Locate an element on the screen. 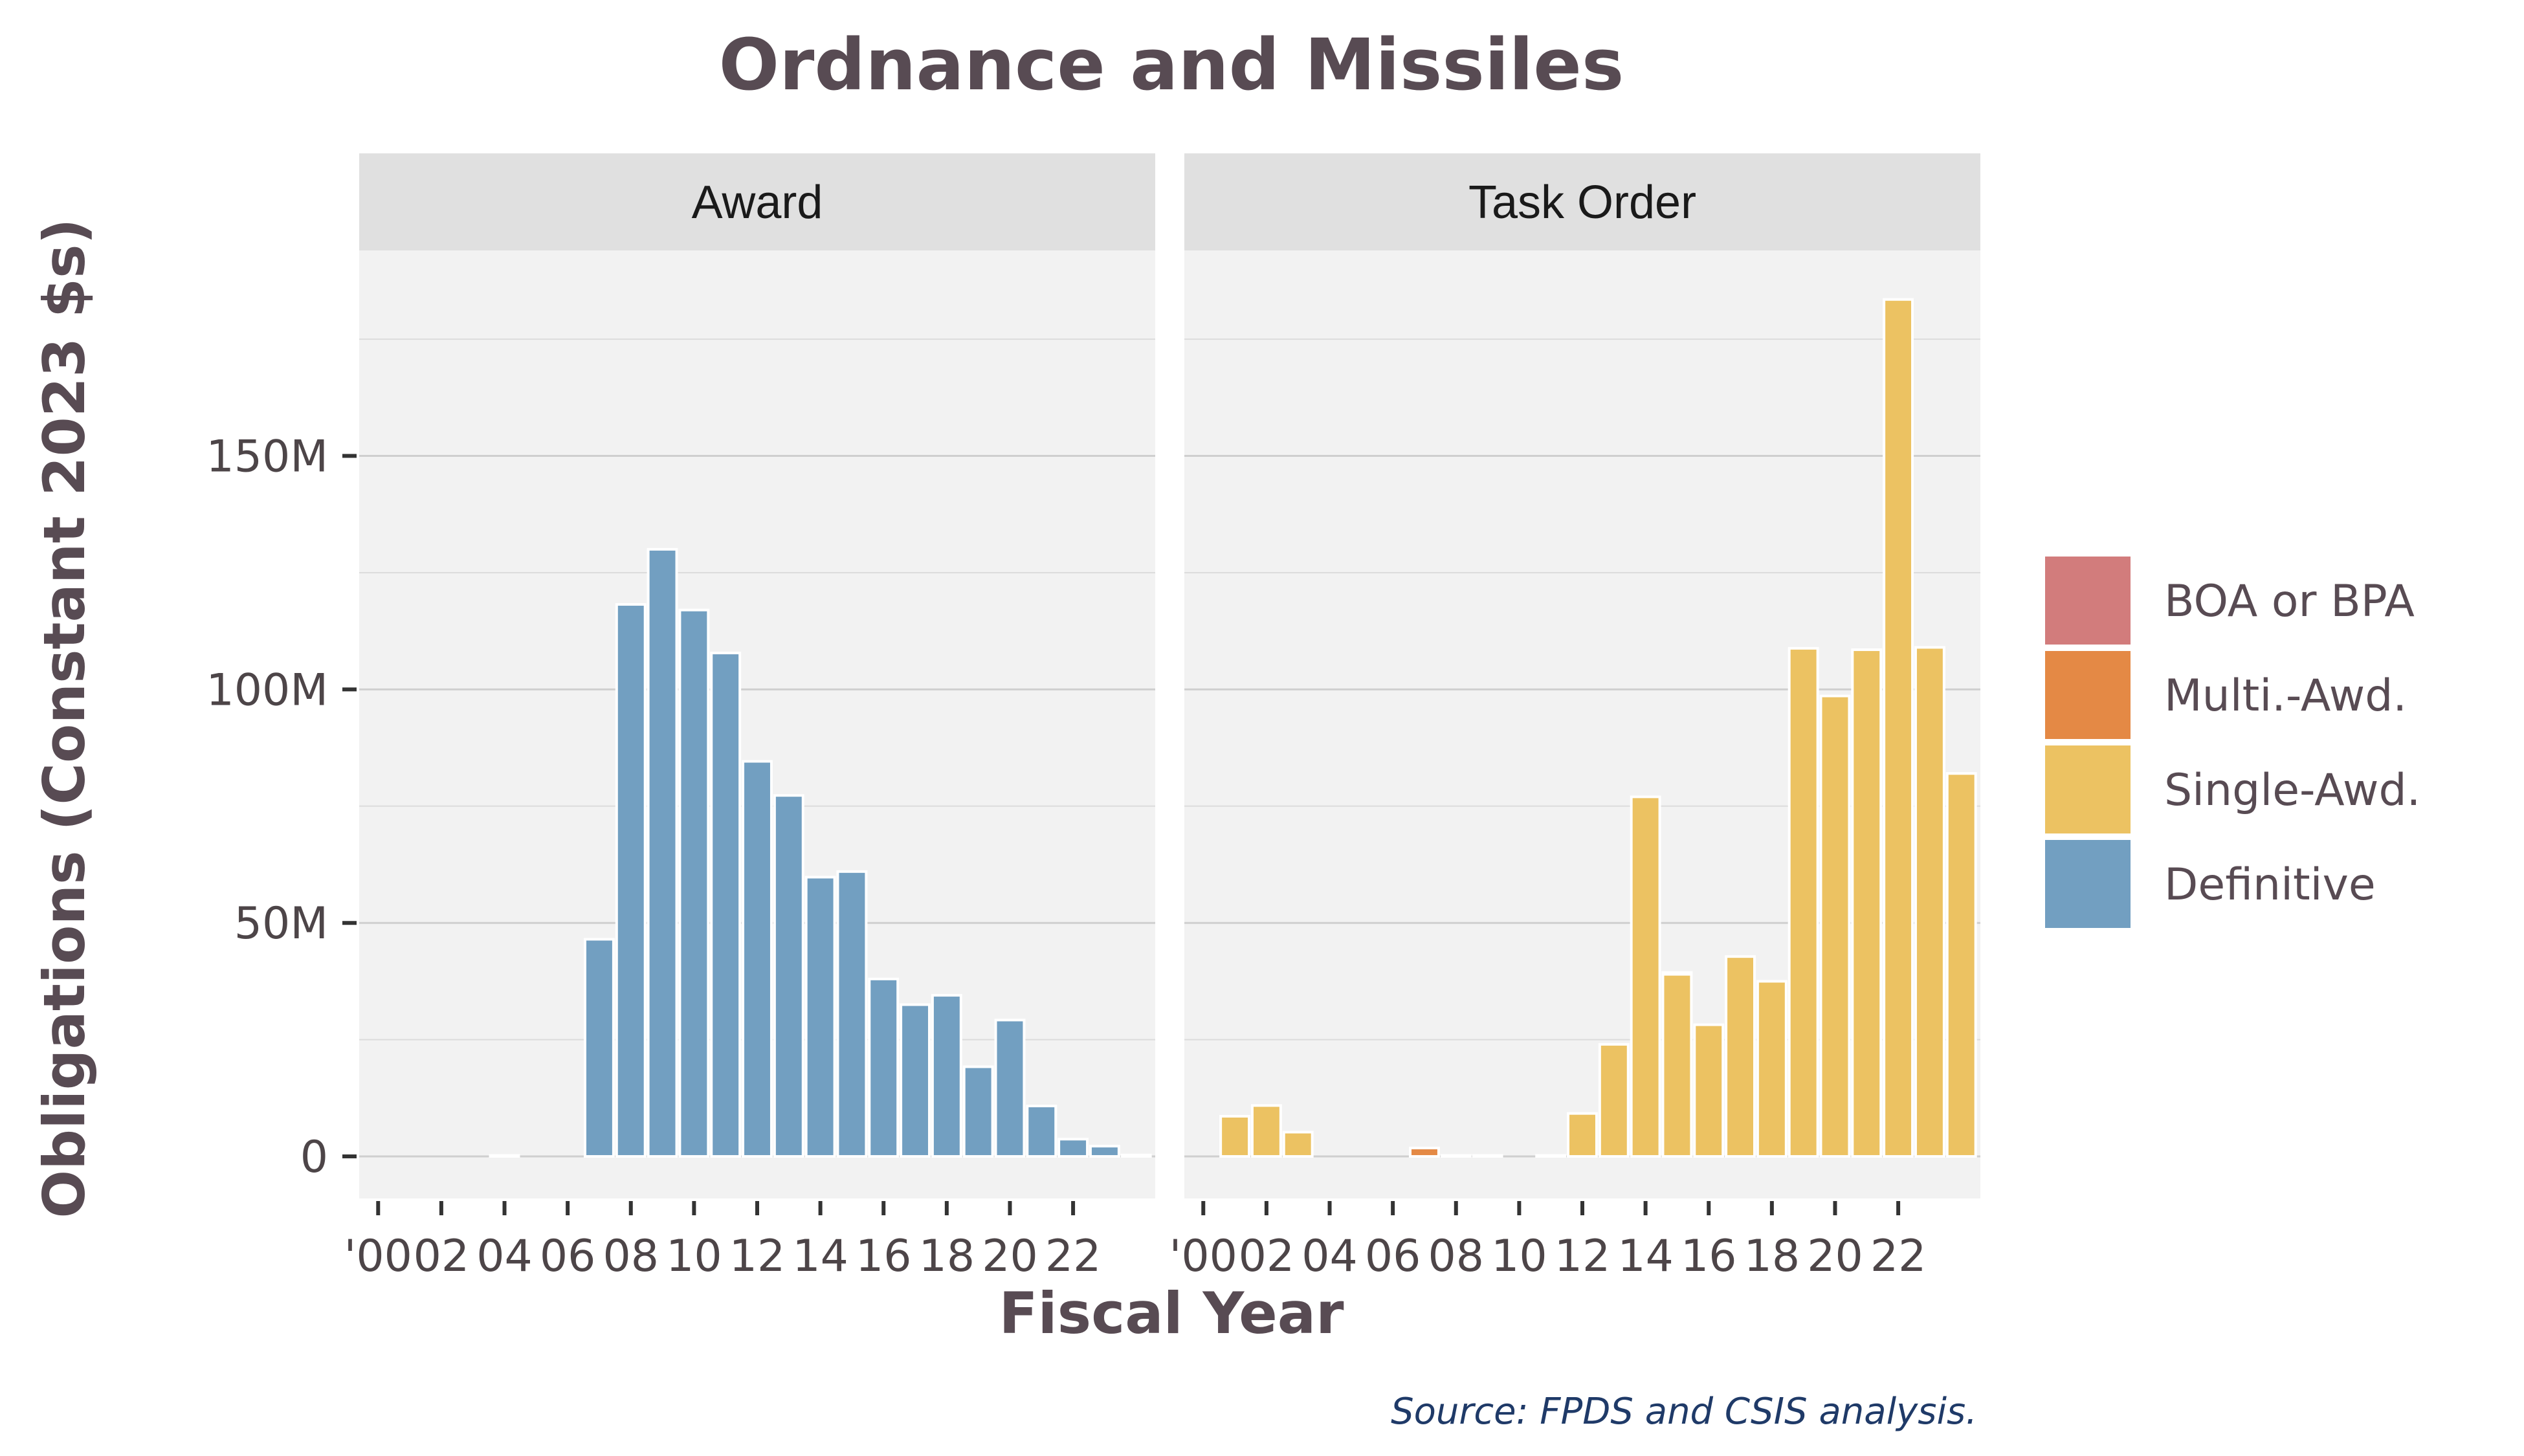 This screenshot has height=1456, width=2524. bar-definitive-2024 is located at coordinates (1136, 1155).